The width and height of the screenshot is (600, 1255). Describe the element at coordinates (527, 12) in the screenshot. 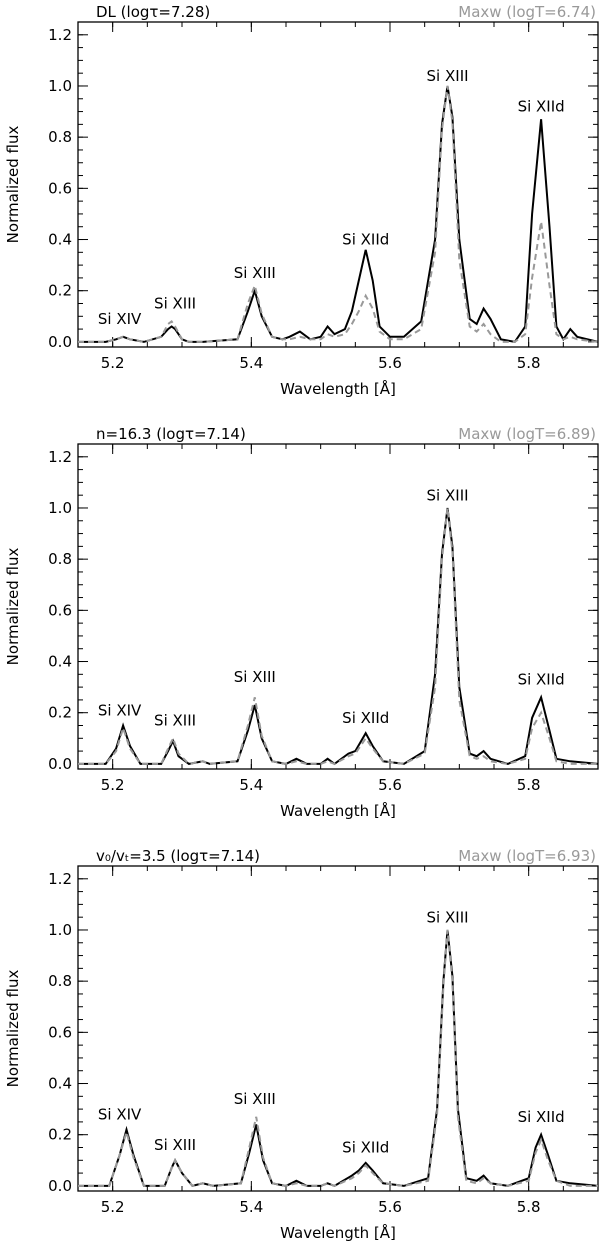

I see `panel-title-right: Maxw (logT=6.74)` at that location.